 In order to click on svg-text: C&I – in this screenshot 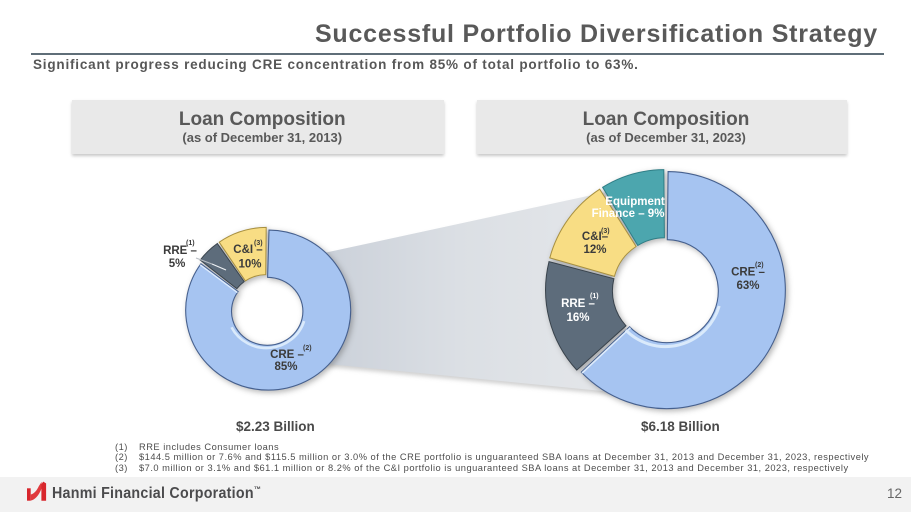, I will do `click(248, 250)`.